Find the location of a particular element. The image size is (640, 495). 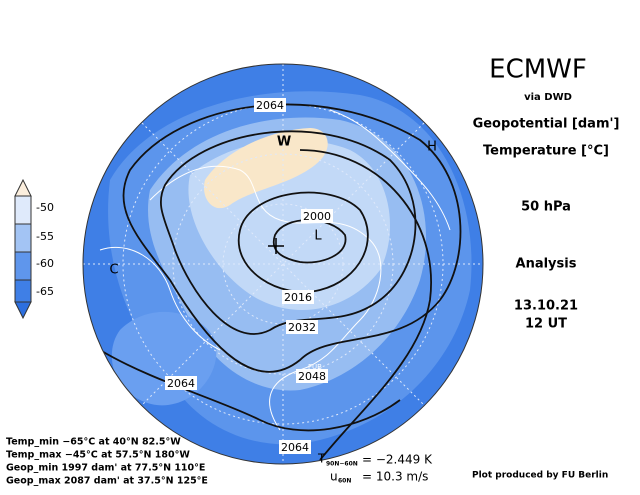

source: via DWD is located at coordinates (548, 97).